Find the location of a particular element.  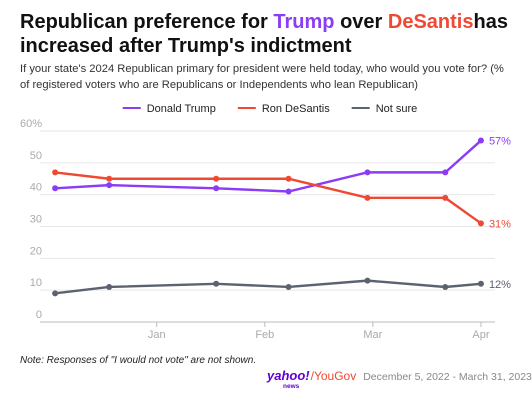

y-tick-label: 40 is located at coordinates (36, 188).